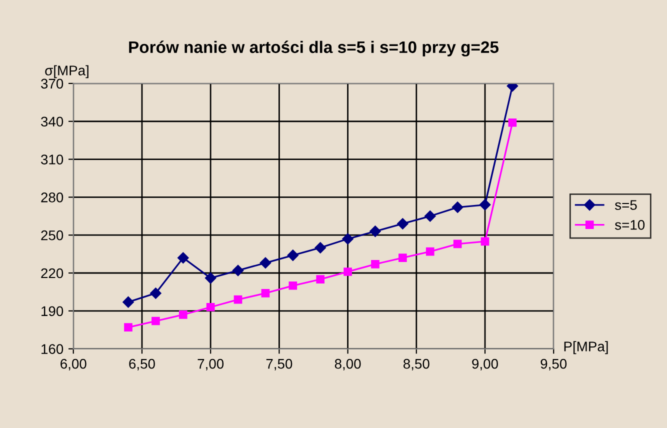 This screenshot has width=667, height=428. I want to click on y-tick-label: 280, so click(52, 197).